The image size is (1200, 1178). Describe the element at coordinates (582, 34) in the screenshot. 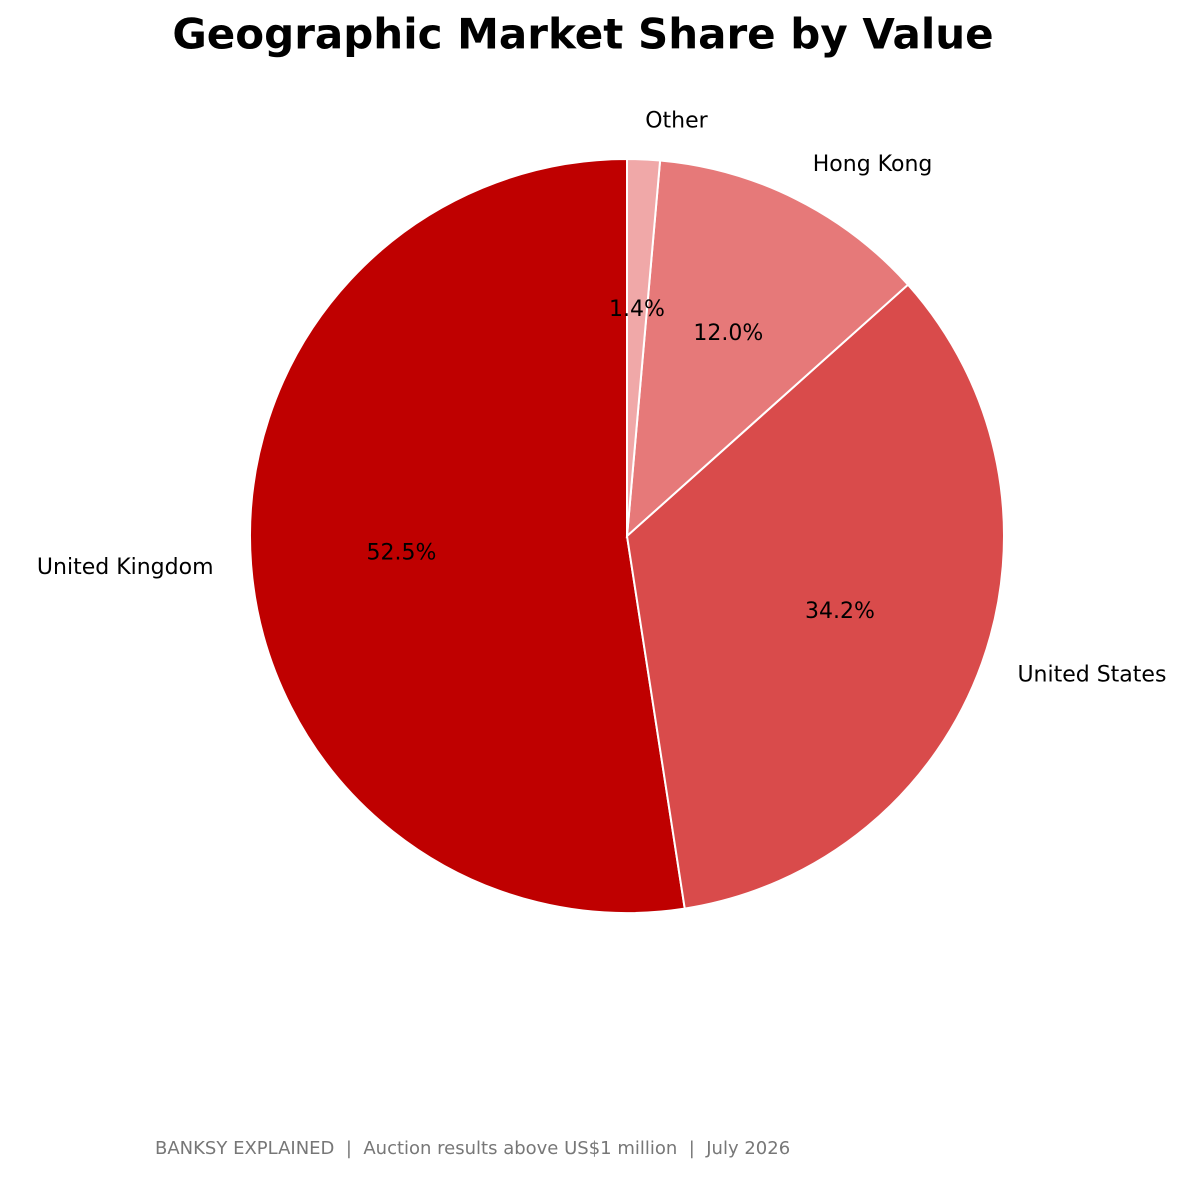

I see `chart-title: Geographic Market Share by Value` at that location.